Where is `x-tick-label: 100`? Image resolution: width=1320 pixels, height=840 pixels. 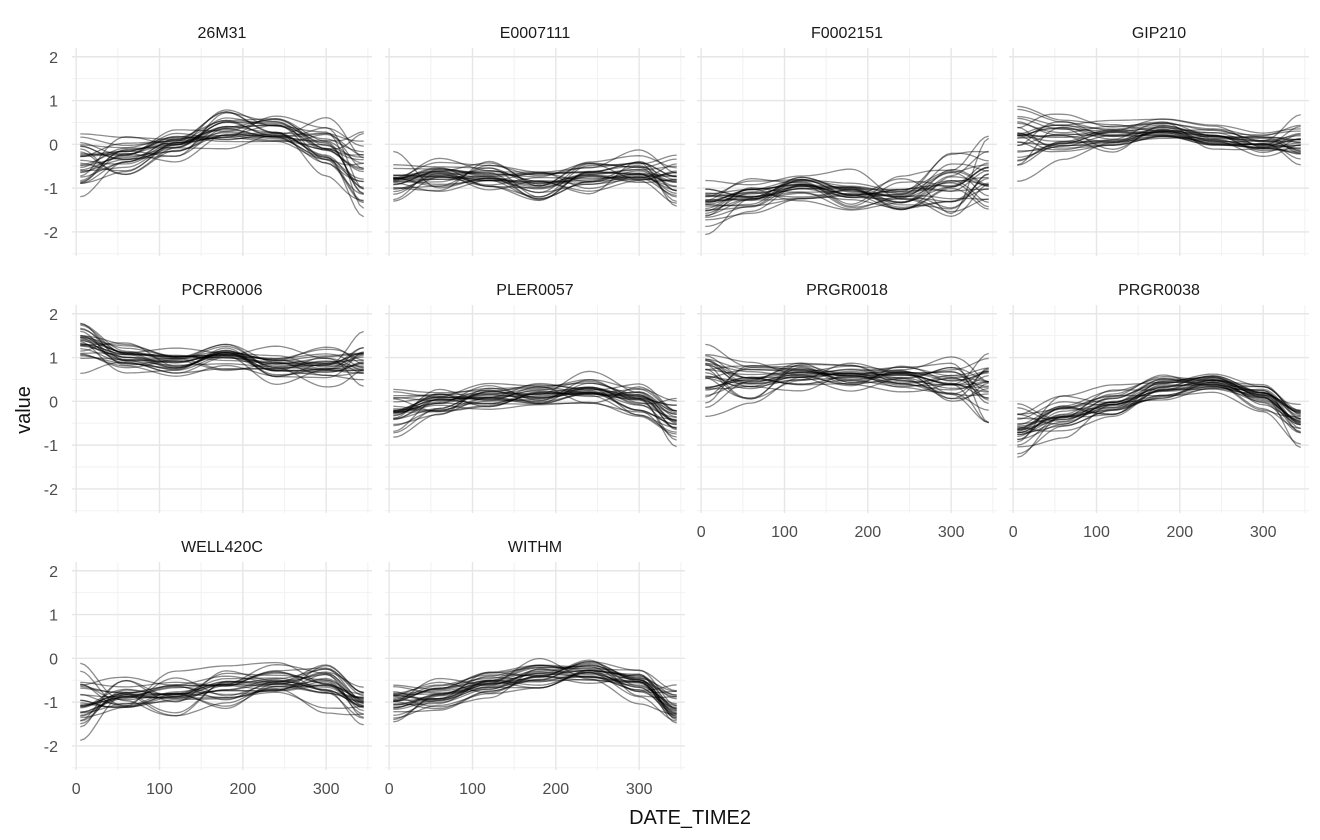 x-tick-label: 100 is located at coordinates (472, 789).